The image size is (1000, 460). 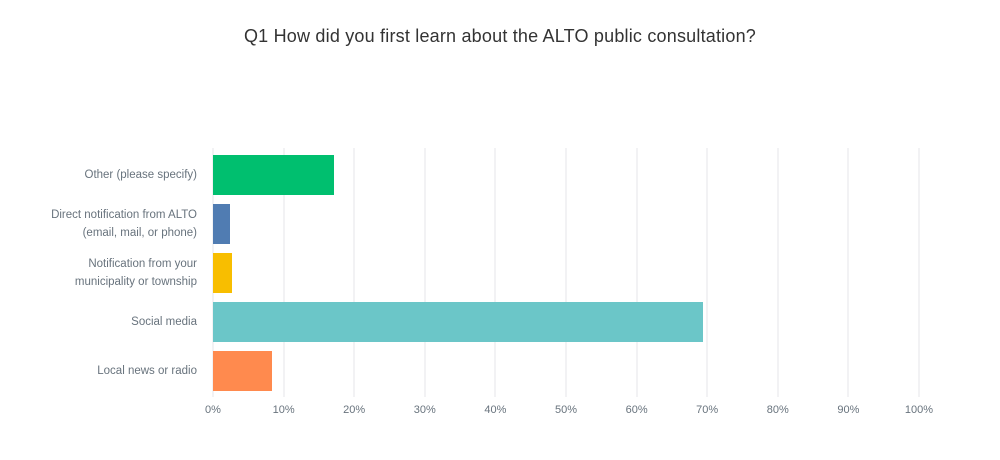 I want to click on x-tick-label: 10%, so click(x=283, y=410).